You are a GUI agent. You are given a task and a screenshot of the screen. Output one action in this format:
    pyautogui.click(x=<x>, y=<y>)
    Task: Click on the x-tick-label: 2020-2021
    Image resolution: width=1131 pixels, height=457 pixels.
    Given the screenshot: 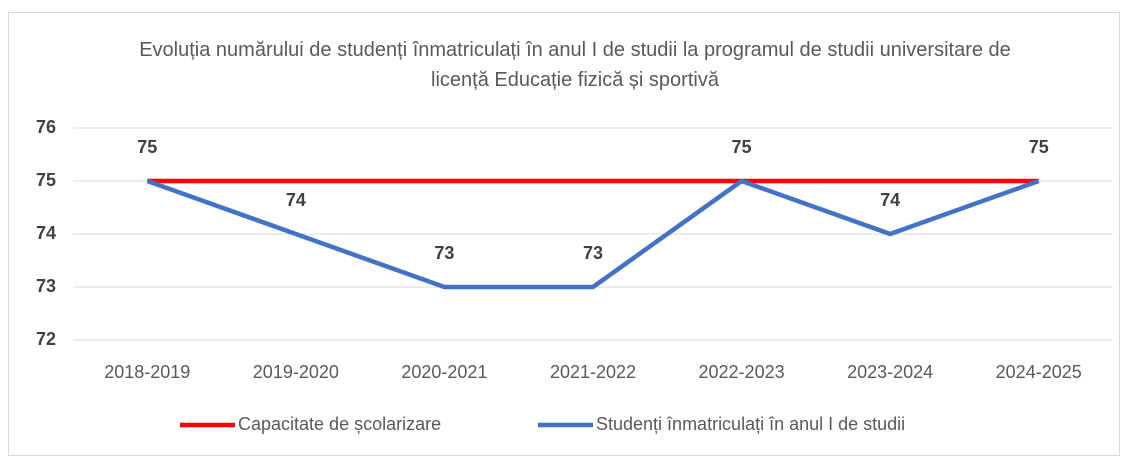 What is the action you would take?
    pyautogui.click(x=444, y=372)
    